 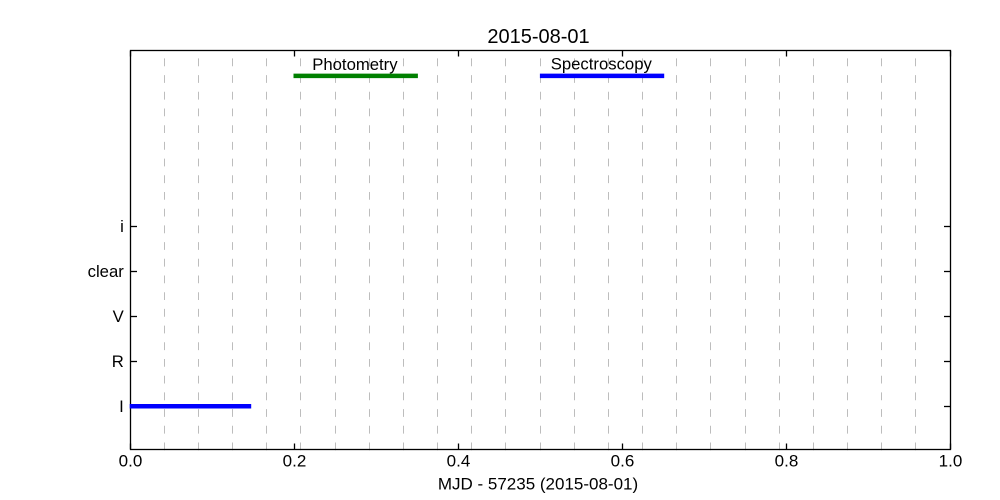 What do you see at coordinates (118, 361) in the screenshot?
I see `svg-text: R` at bounding box center [118, 361].